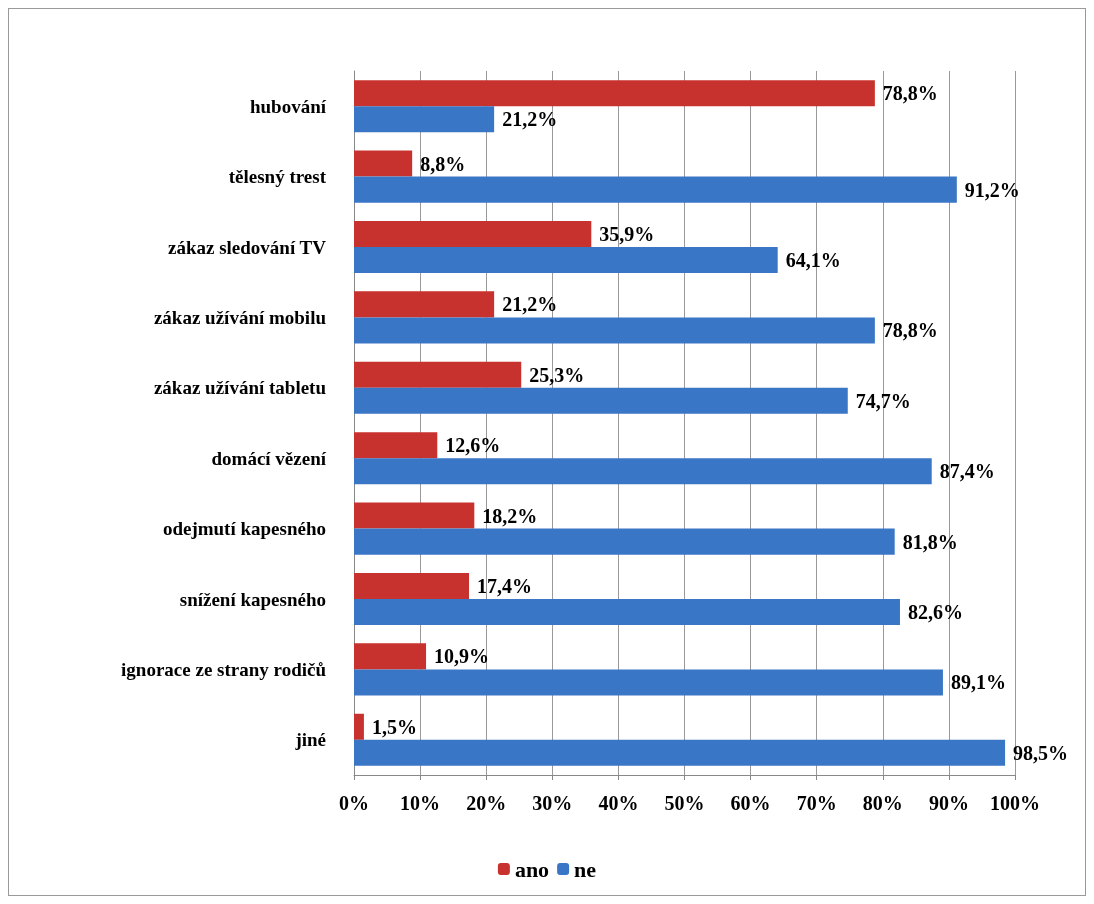  I want to click on data-label: 10,9%, so click(462, 656).